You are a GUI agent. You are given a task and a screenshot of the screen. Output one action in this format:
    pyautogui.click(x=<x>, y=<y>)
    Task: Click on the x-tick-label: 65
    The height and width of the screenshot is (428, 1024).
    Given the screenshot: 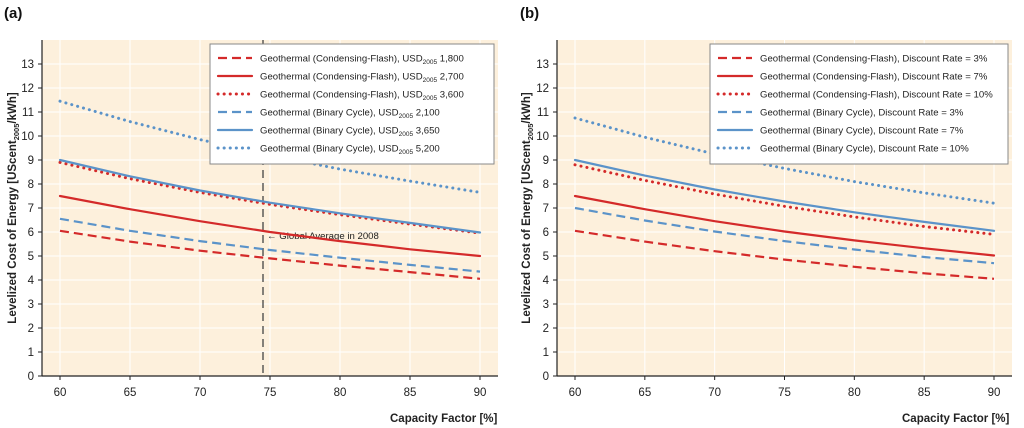 What is the action you would take?
    pyautogui.click(x=644, y=393)
    